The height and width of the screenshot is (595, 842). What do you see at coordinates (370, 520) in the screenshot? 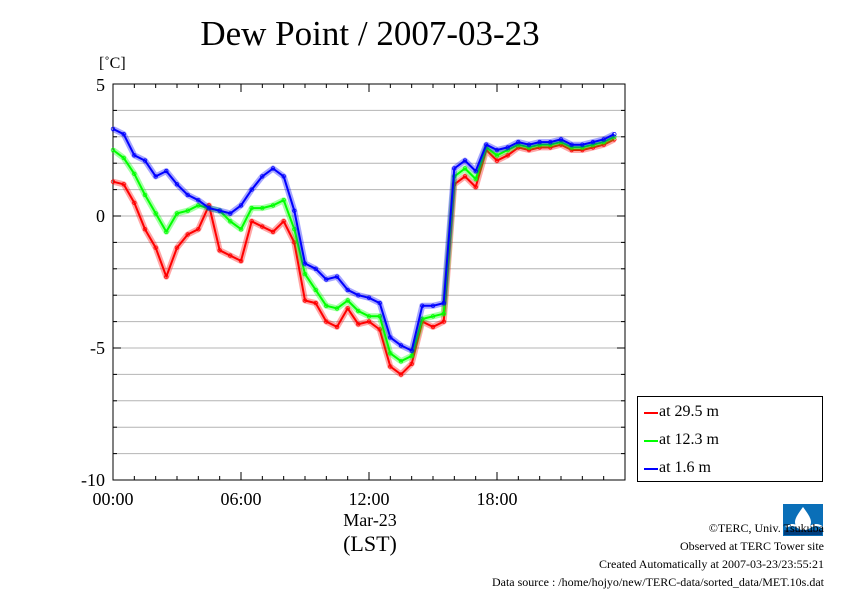
I see `date-label: Mar-23` at bounding box center [370, 520].